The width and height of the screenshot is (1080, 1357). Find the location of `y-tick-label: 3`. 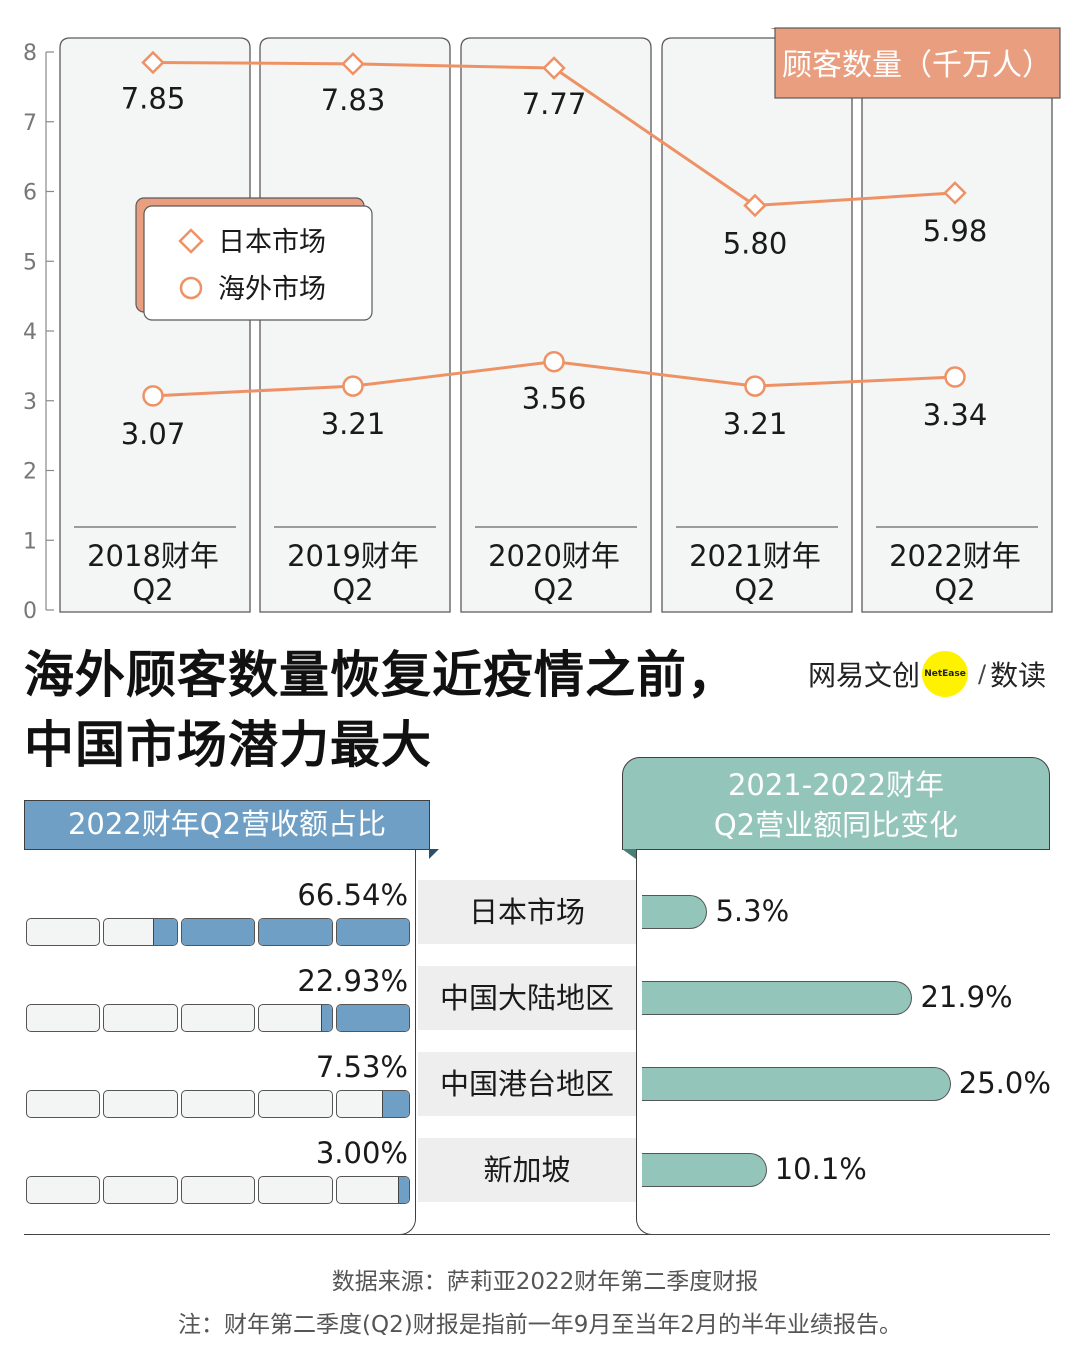

y-tick-label: 3 is located at coordinates (30, 402).